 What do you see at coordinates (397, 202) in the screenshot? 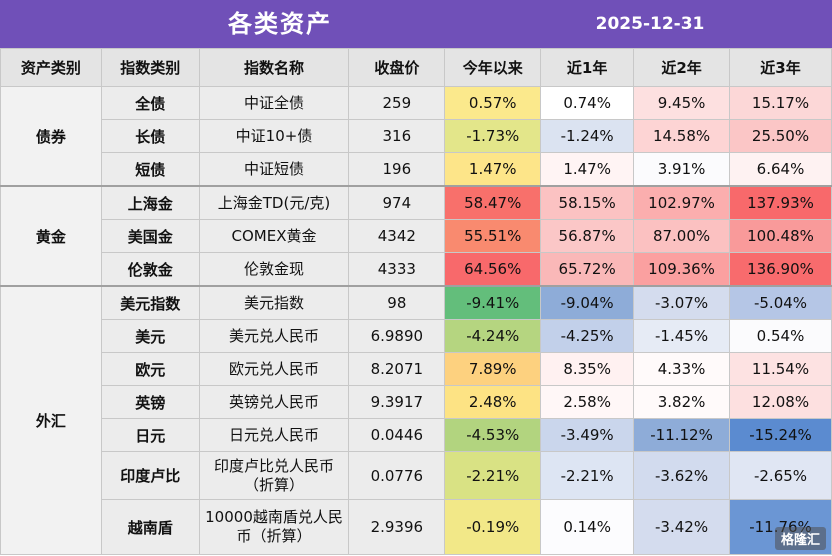
I see `close-price-cell: 974` at bounding box center [397, 202].